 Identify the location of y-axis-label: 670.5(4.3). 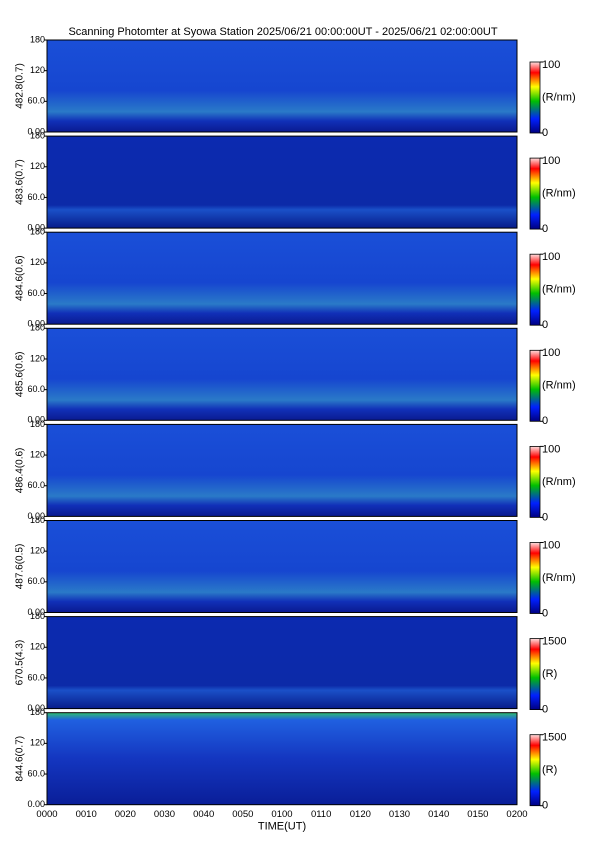
(20, 663).